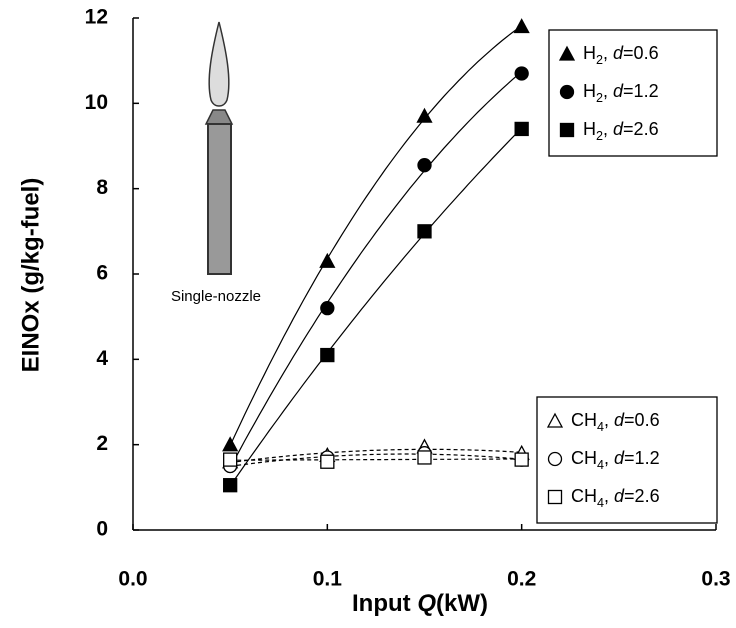 The image size is (736, 628). What do you see at coordinates (96, 17) in the screenshot?
I see `y-tick-label: 12` at bounding box center [96, 17].